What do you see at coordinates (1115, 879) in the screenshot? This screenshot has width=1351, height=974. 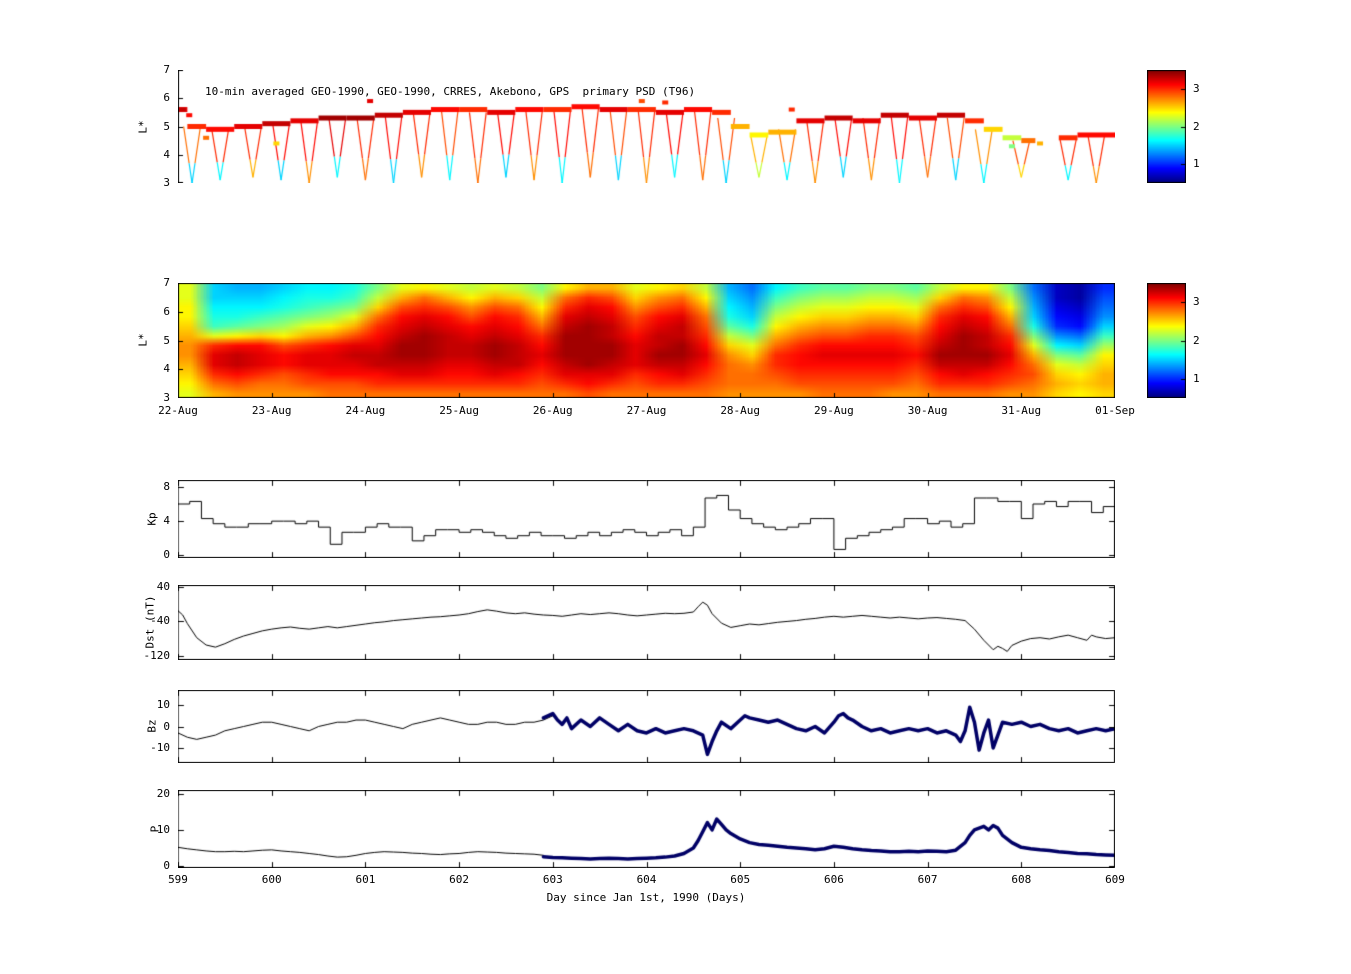 I see `day-tick-label: 609` at bounding box center [1115, 879].